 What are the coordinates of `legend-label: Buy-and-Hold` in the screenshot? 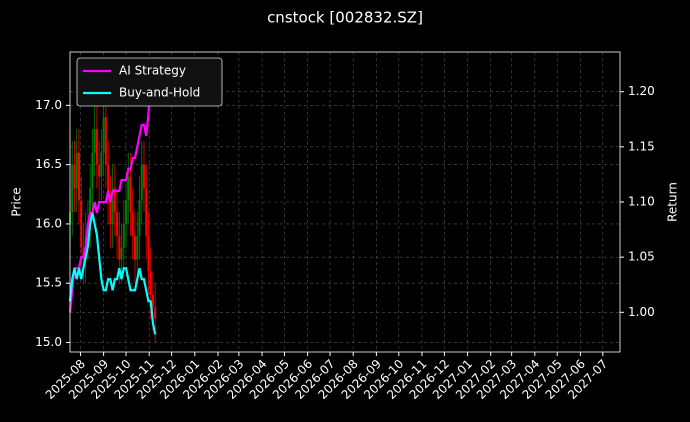 It's located at (159, 93).